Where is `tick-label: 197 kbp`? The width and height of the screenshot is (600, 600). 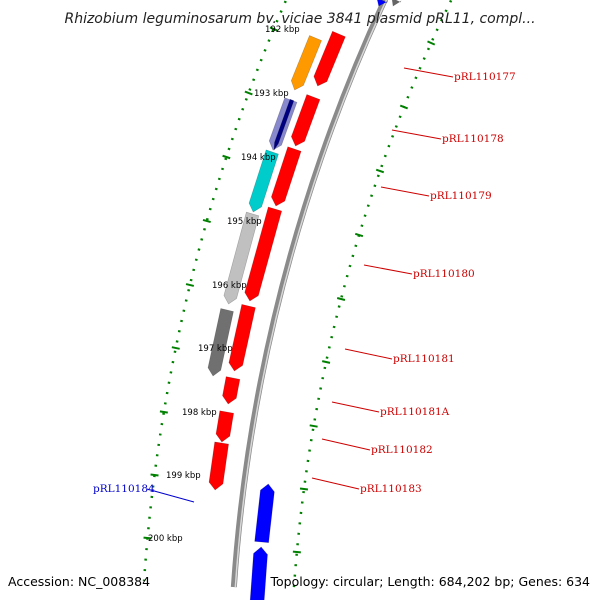
tick-label: 197 kbp is located at coordinates (215, 349).